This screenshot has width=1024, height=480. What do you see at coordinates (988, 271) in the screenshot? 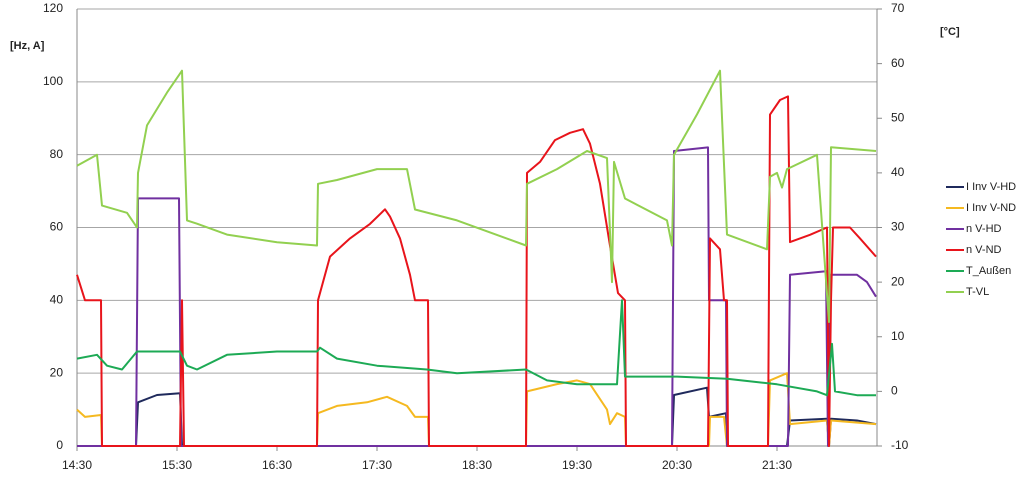
I see `legend-label: T_Außen` at bounding box center [988, 271].